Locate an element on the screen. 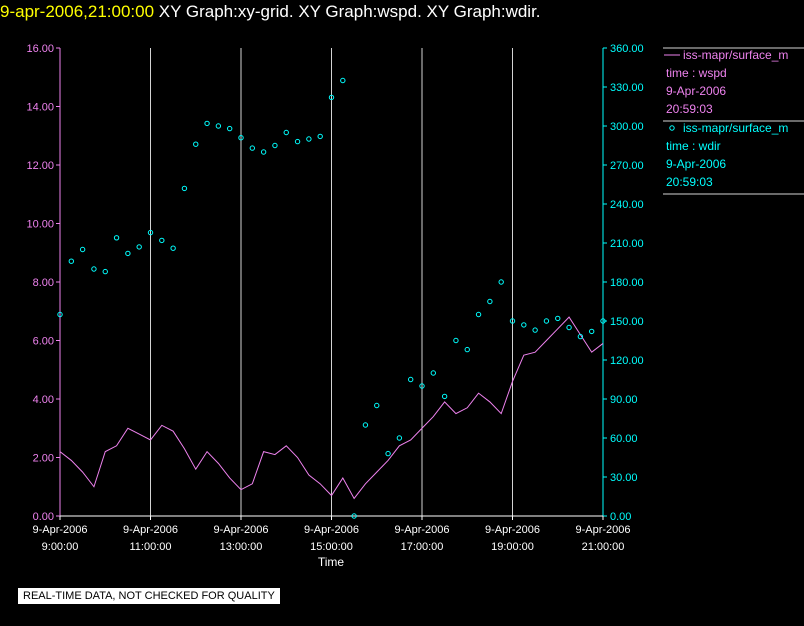 The image size is (804, 626). legend-text-wdir: 20:59:03 is located at coordinates (689, 182).